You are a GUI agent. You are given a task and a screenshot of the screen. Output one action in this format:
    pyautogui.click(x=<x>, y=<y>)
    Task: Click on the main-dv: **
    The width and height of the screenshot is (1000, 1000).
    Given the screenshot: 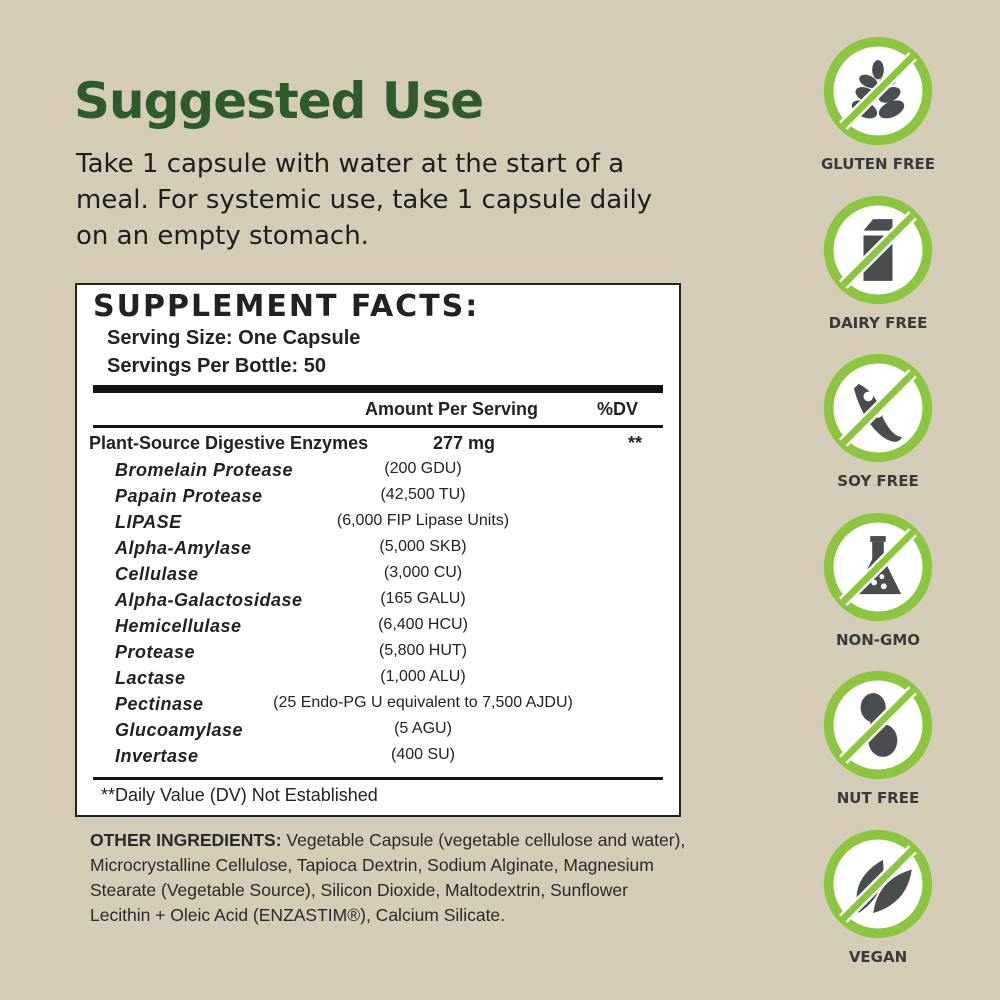 What is the action you would take?
    pyautogui.click(x=635, y=443)
    